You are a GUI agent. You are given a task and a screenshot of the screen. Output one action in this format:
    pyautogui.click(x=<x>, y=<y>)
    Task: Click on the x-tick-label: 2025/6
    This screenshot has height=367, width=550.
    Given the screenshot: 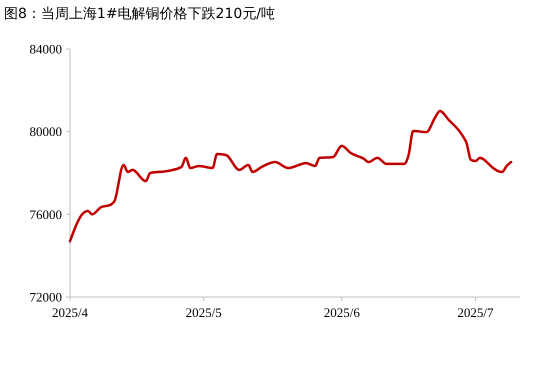 What is the action you would take?
    pyautogui.click(x=342, y=312)
    